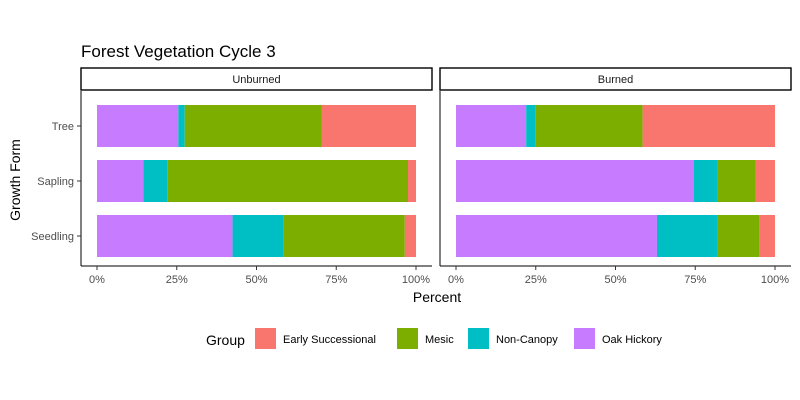  I want to click on bar-unburned-tree-early-successional, so click(368, 126).